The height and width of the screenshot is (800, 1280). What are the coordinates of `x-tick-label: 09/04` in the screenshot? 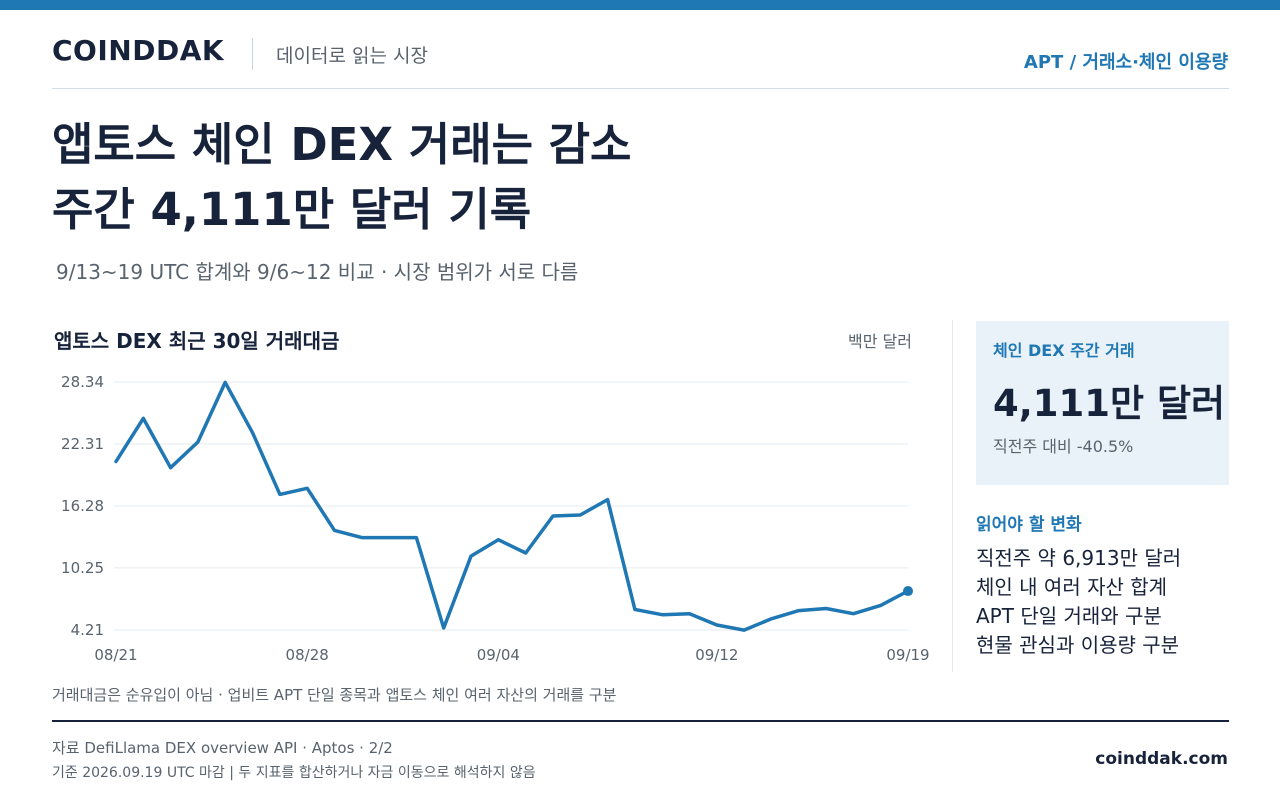 It's located at (498, 655).